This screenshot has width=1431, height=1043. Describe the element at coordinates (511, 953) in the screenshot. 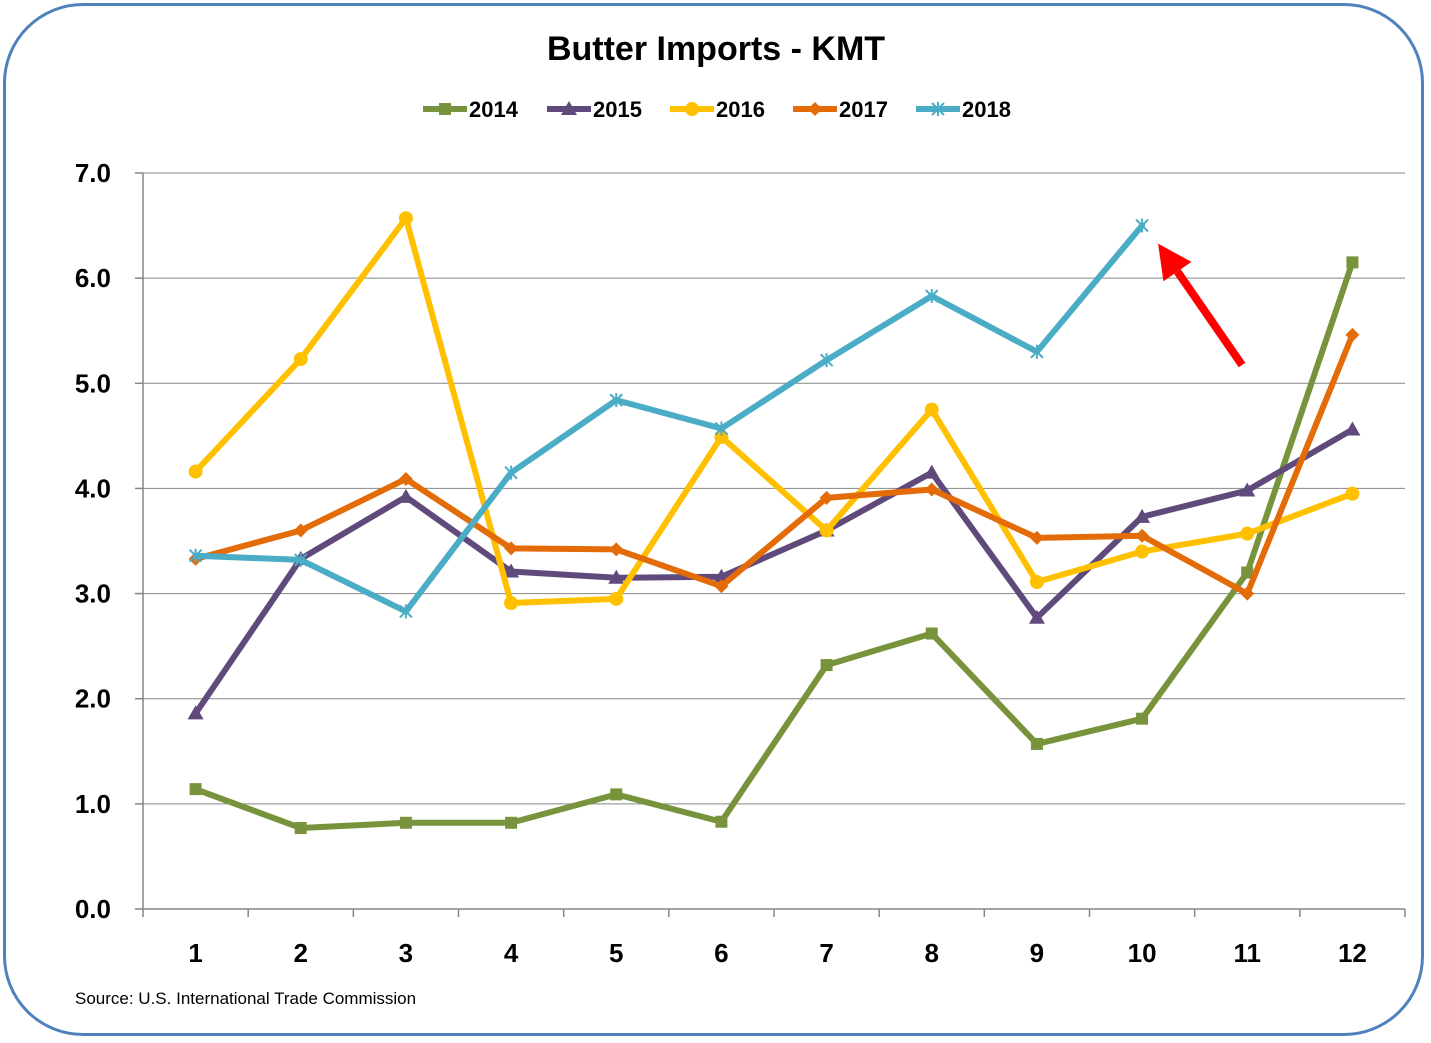

I see `x-tick-label: 4` at that location.